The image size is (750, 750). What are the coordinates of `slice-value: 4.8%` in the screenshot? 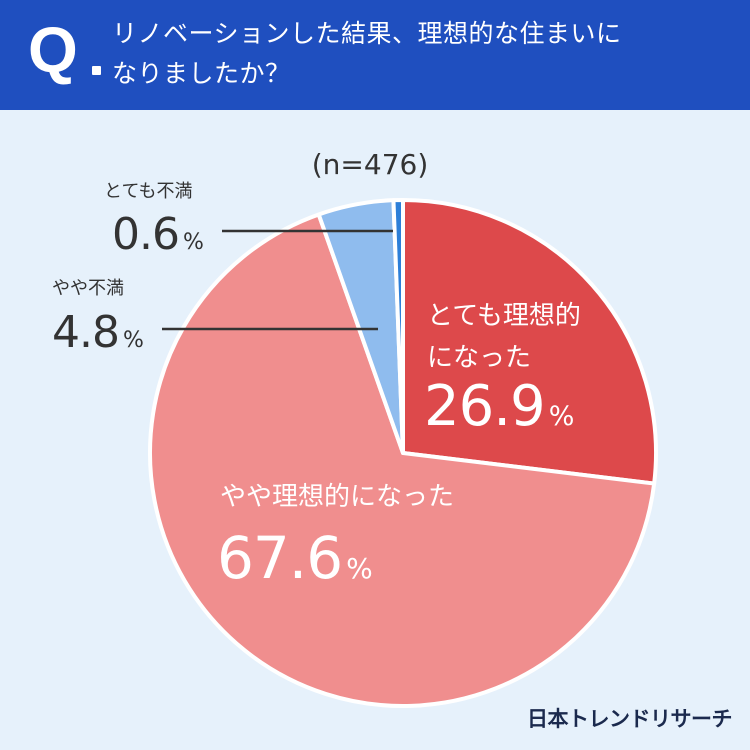 It's located at (97, 332).